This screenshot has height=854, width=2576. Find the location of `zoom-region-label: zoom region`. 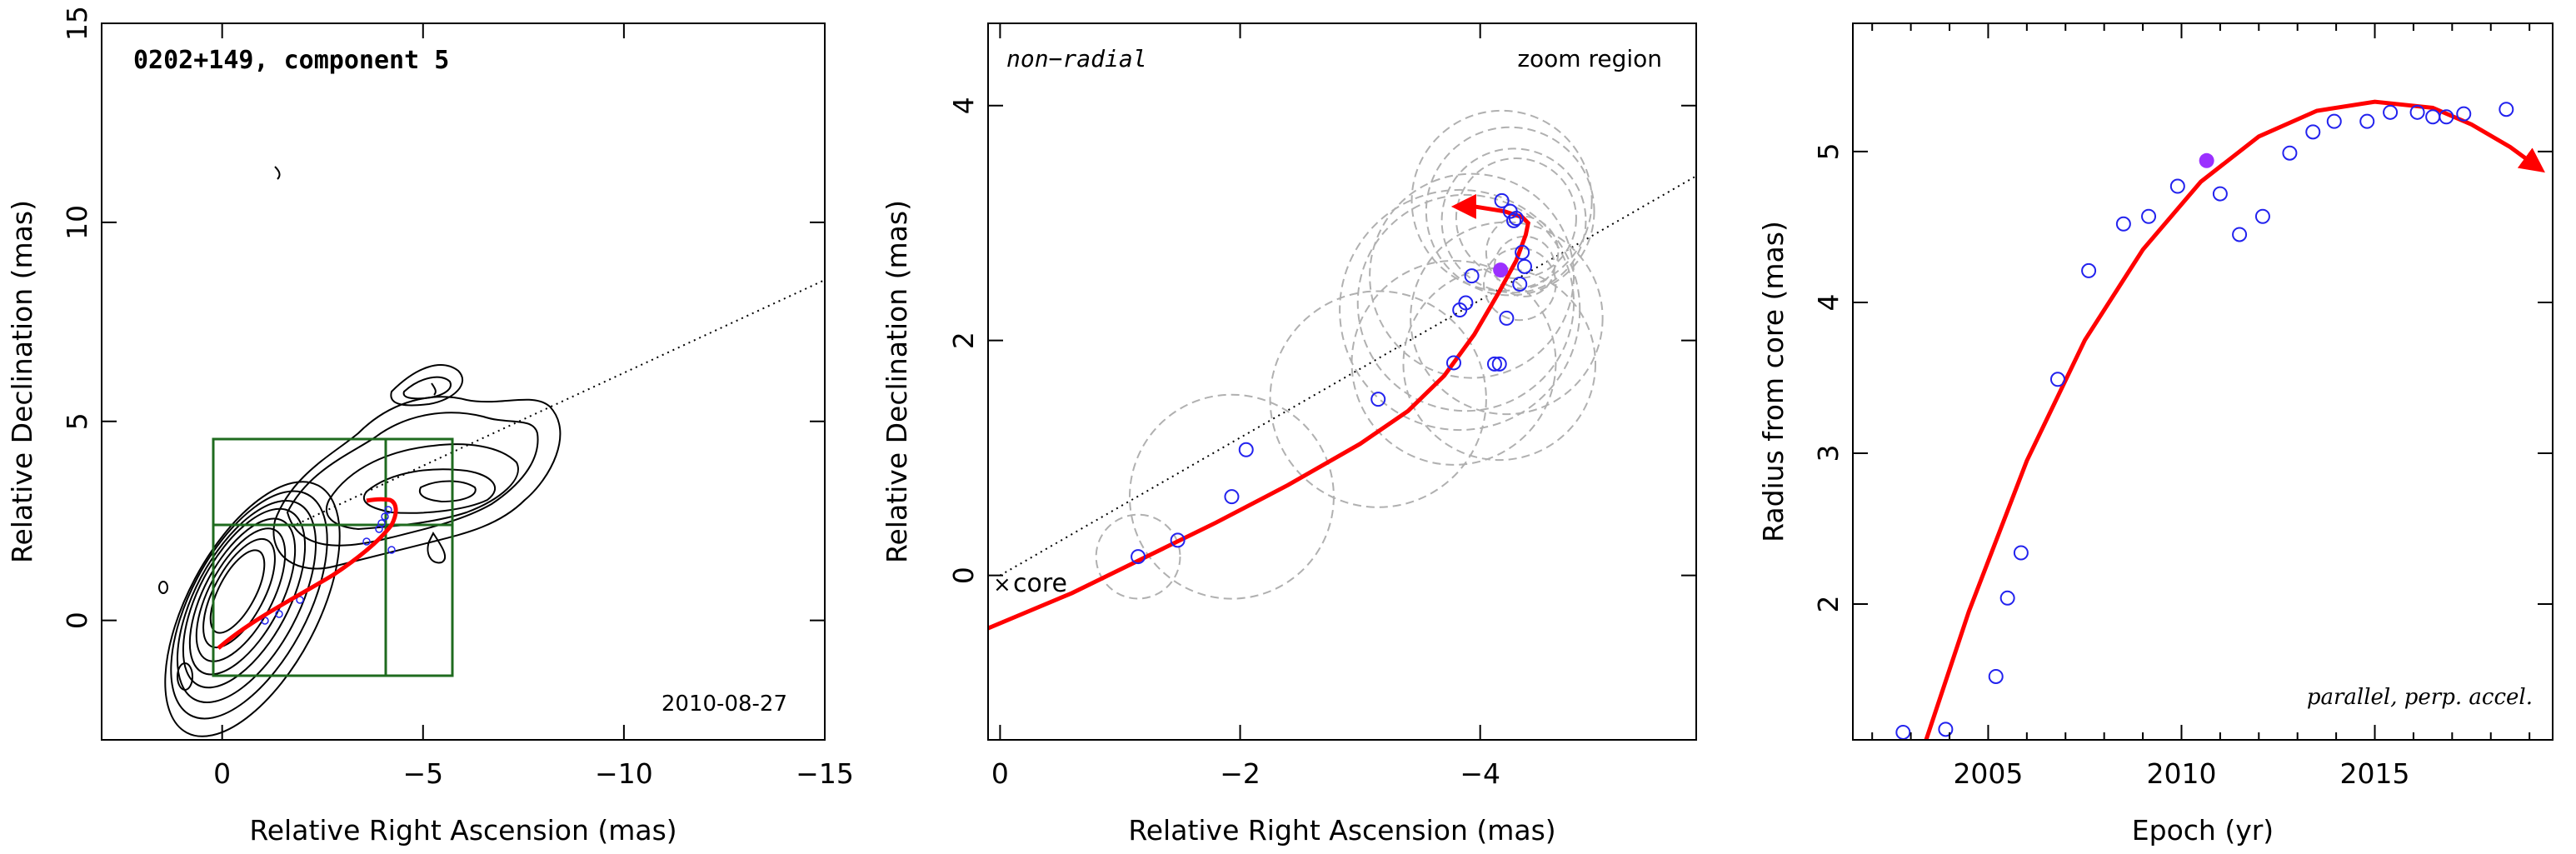

zoom-region-label: zoom region is located at coordinates (1589, 58).